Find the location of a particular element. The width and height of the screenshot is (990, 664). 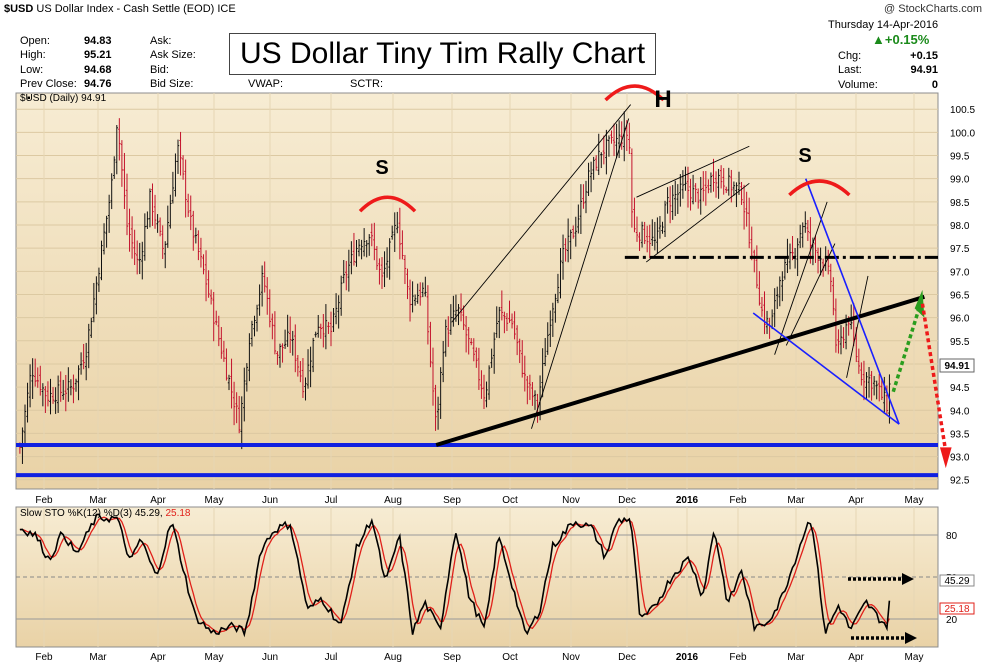

k-value-box is located at coordinates (957, 580).